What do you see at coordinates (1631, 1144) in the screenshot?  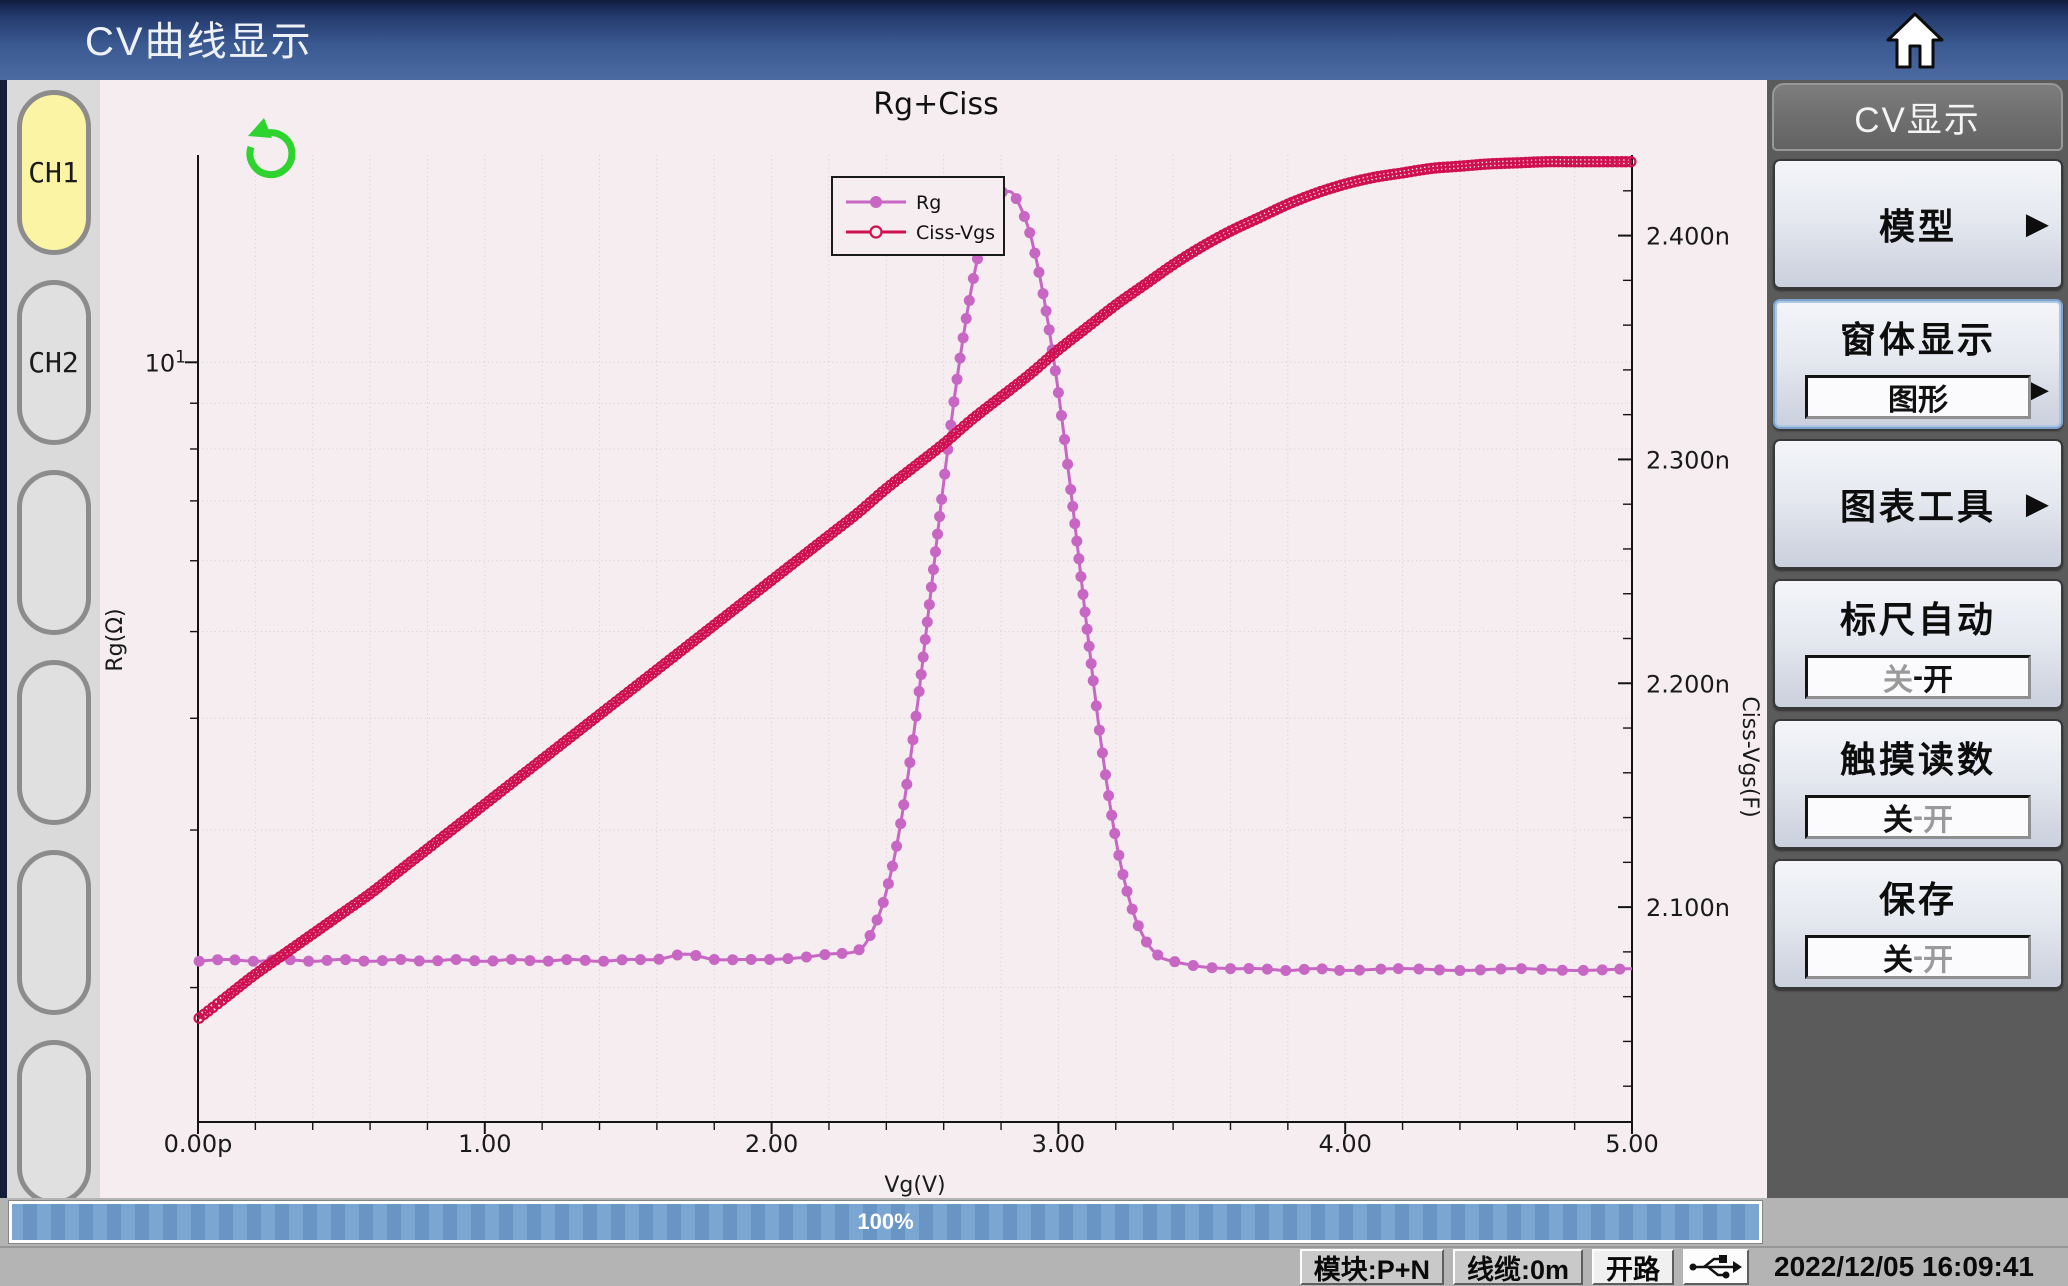 I see `x-tick-label: 5.00` at bounding box center [1631, 1144].